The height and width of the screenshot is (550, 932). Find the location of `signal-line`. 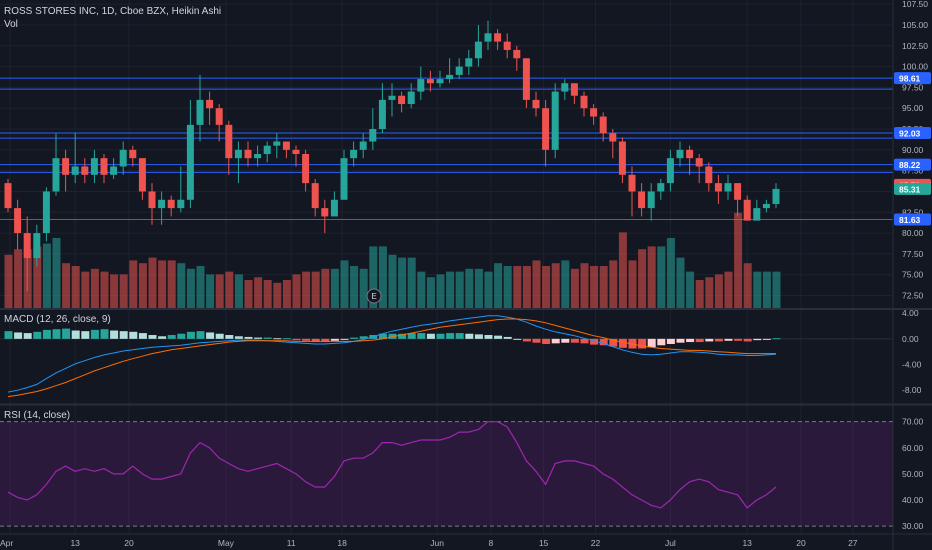

signal-line is located at coordinates (391, 358).